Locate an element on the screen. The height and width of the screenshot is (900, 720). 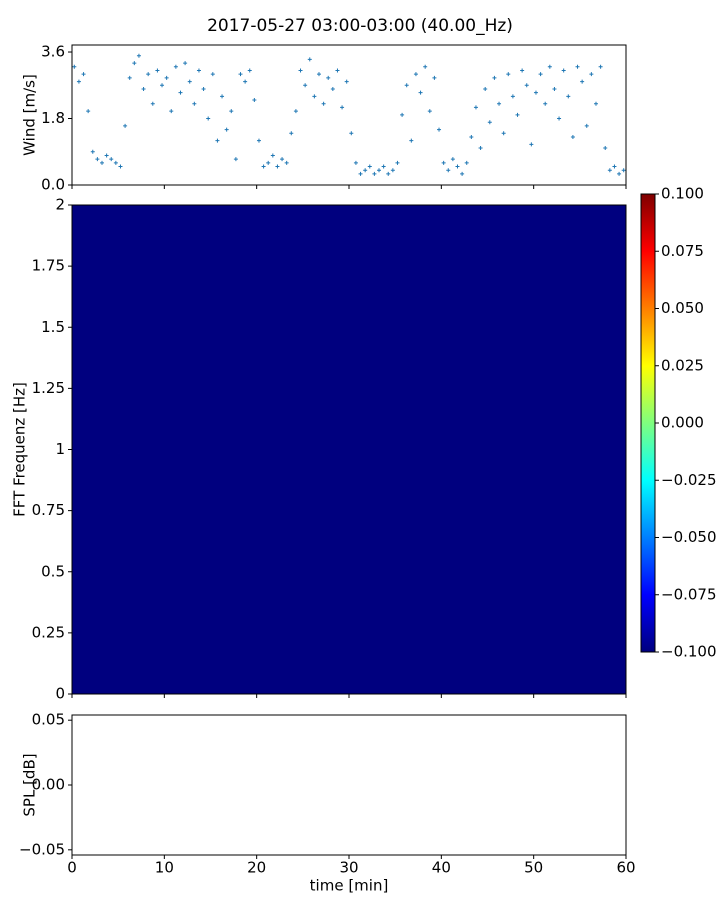
y-tick-label: 2 is located at coordinates (60, 205).